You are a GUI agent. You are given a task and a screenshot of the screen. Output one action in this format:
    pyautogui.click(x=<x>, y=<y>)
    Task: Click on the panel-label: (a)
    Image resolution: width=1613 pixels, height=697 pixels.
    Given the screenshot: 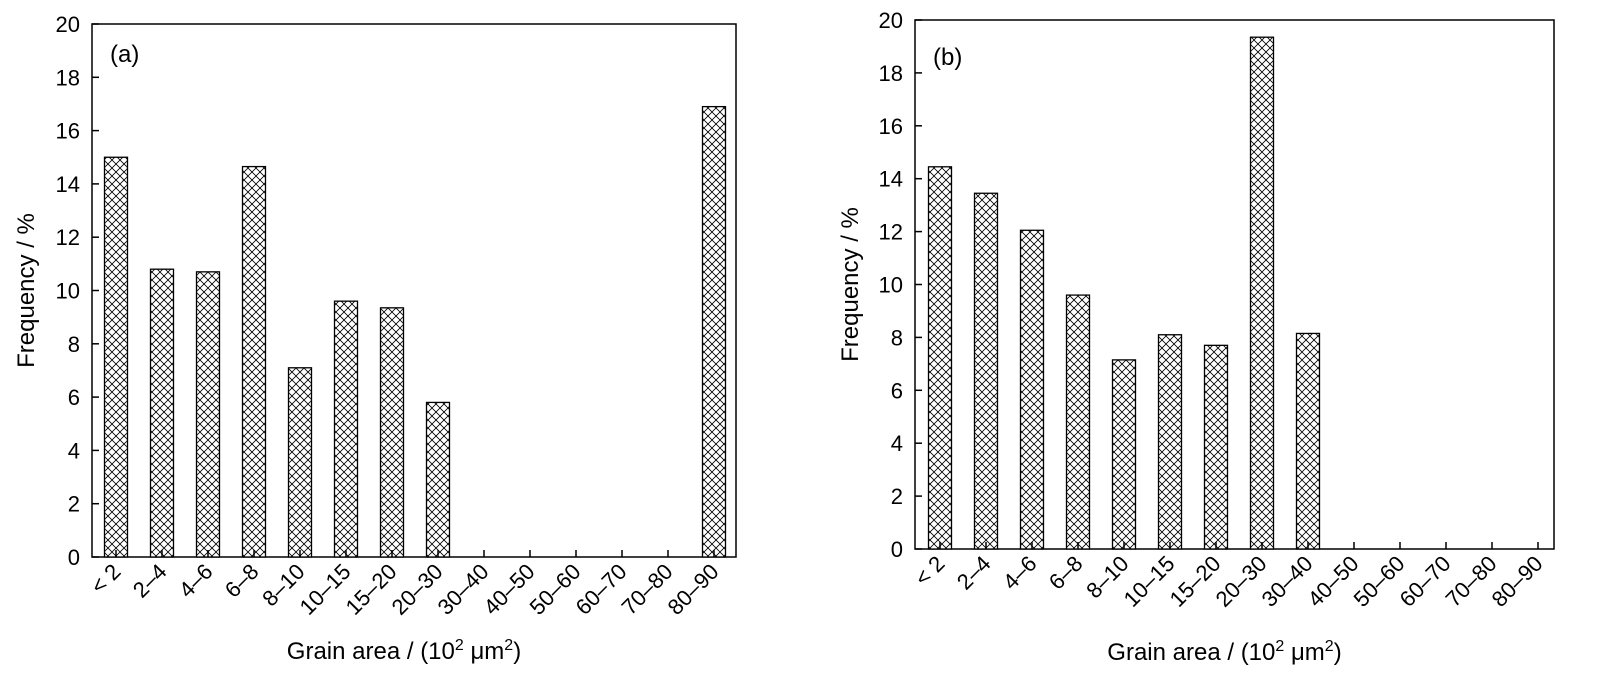 What is the action you would take?
    pyautogui.click(x=124, y=54)
    